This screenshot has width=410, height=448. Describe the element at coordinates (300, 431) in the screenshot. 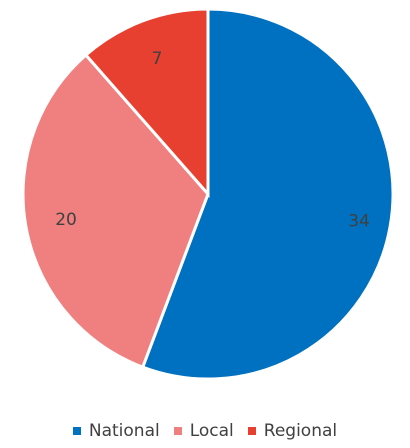

I see `legend-label-regional: Regional` at that location.